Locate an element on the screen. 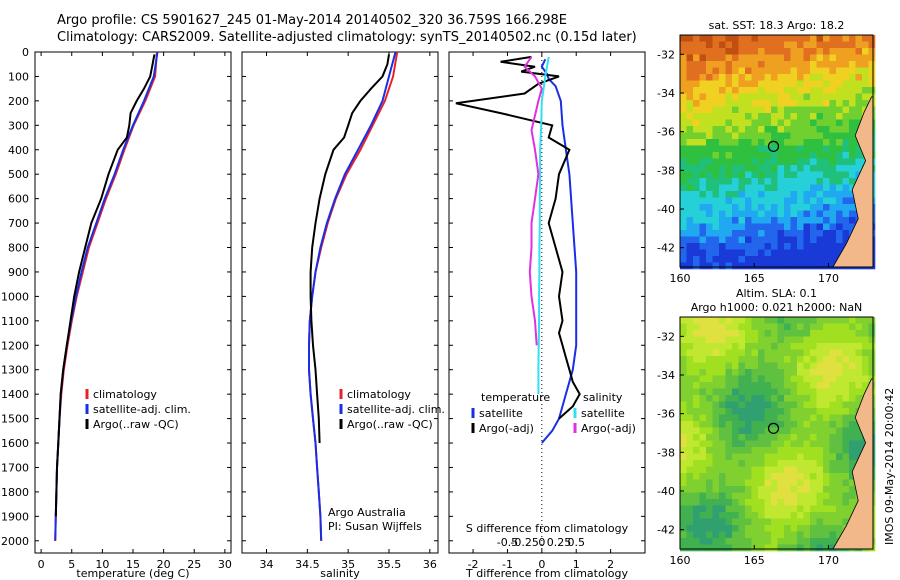 The height and width of the screenshot is (580, 900). y-tick-label: 200 is located at coordinates (18, 101).